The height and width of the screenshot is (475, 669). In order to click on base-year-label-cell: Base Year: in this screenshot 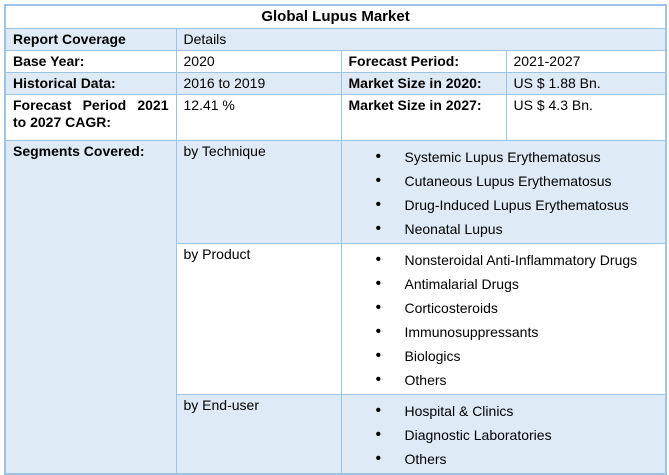, I will do `click(90, 61)`.